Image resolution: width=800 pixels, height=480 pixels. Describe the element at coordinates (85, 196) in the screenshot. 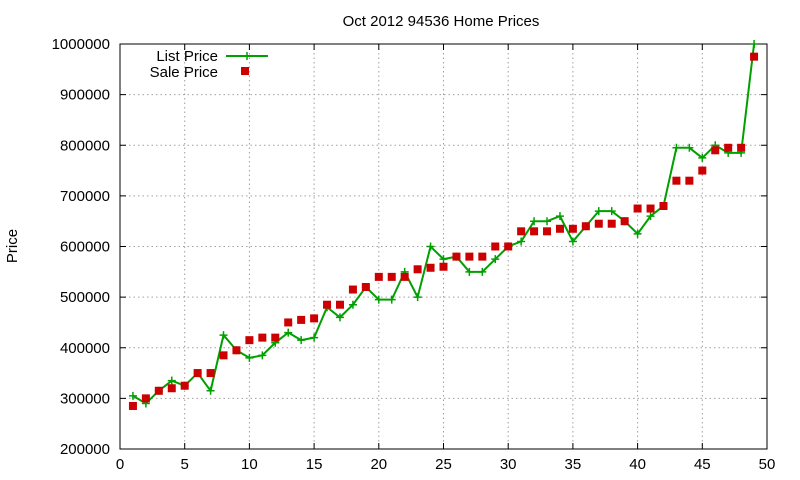

I see `y-tick-label: 700000` at that location.